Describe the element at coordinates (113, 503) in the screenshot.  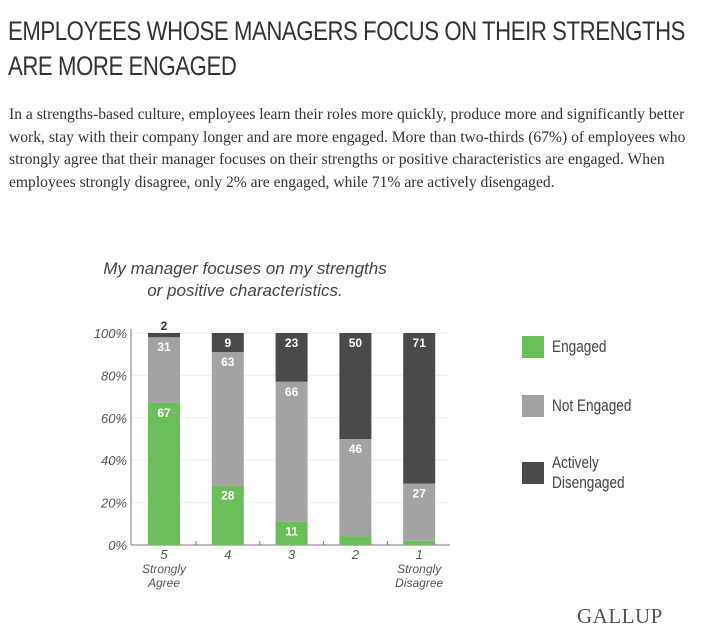
I see `y-tick-label: 20%` at that location.